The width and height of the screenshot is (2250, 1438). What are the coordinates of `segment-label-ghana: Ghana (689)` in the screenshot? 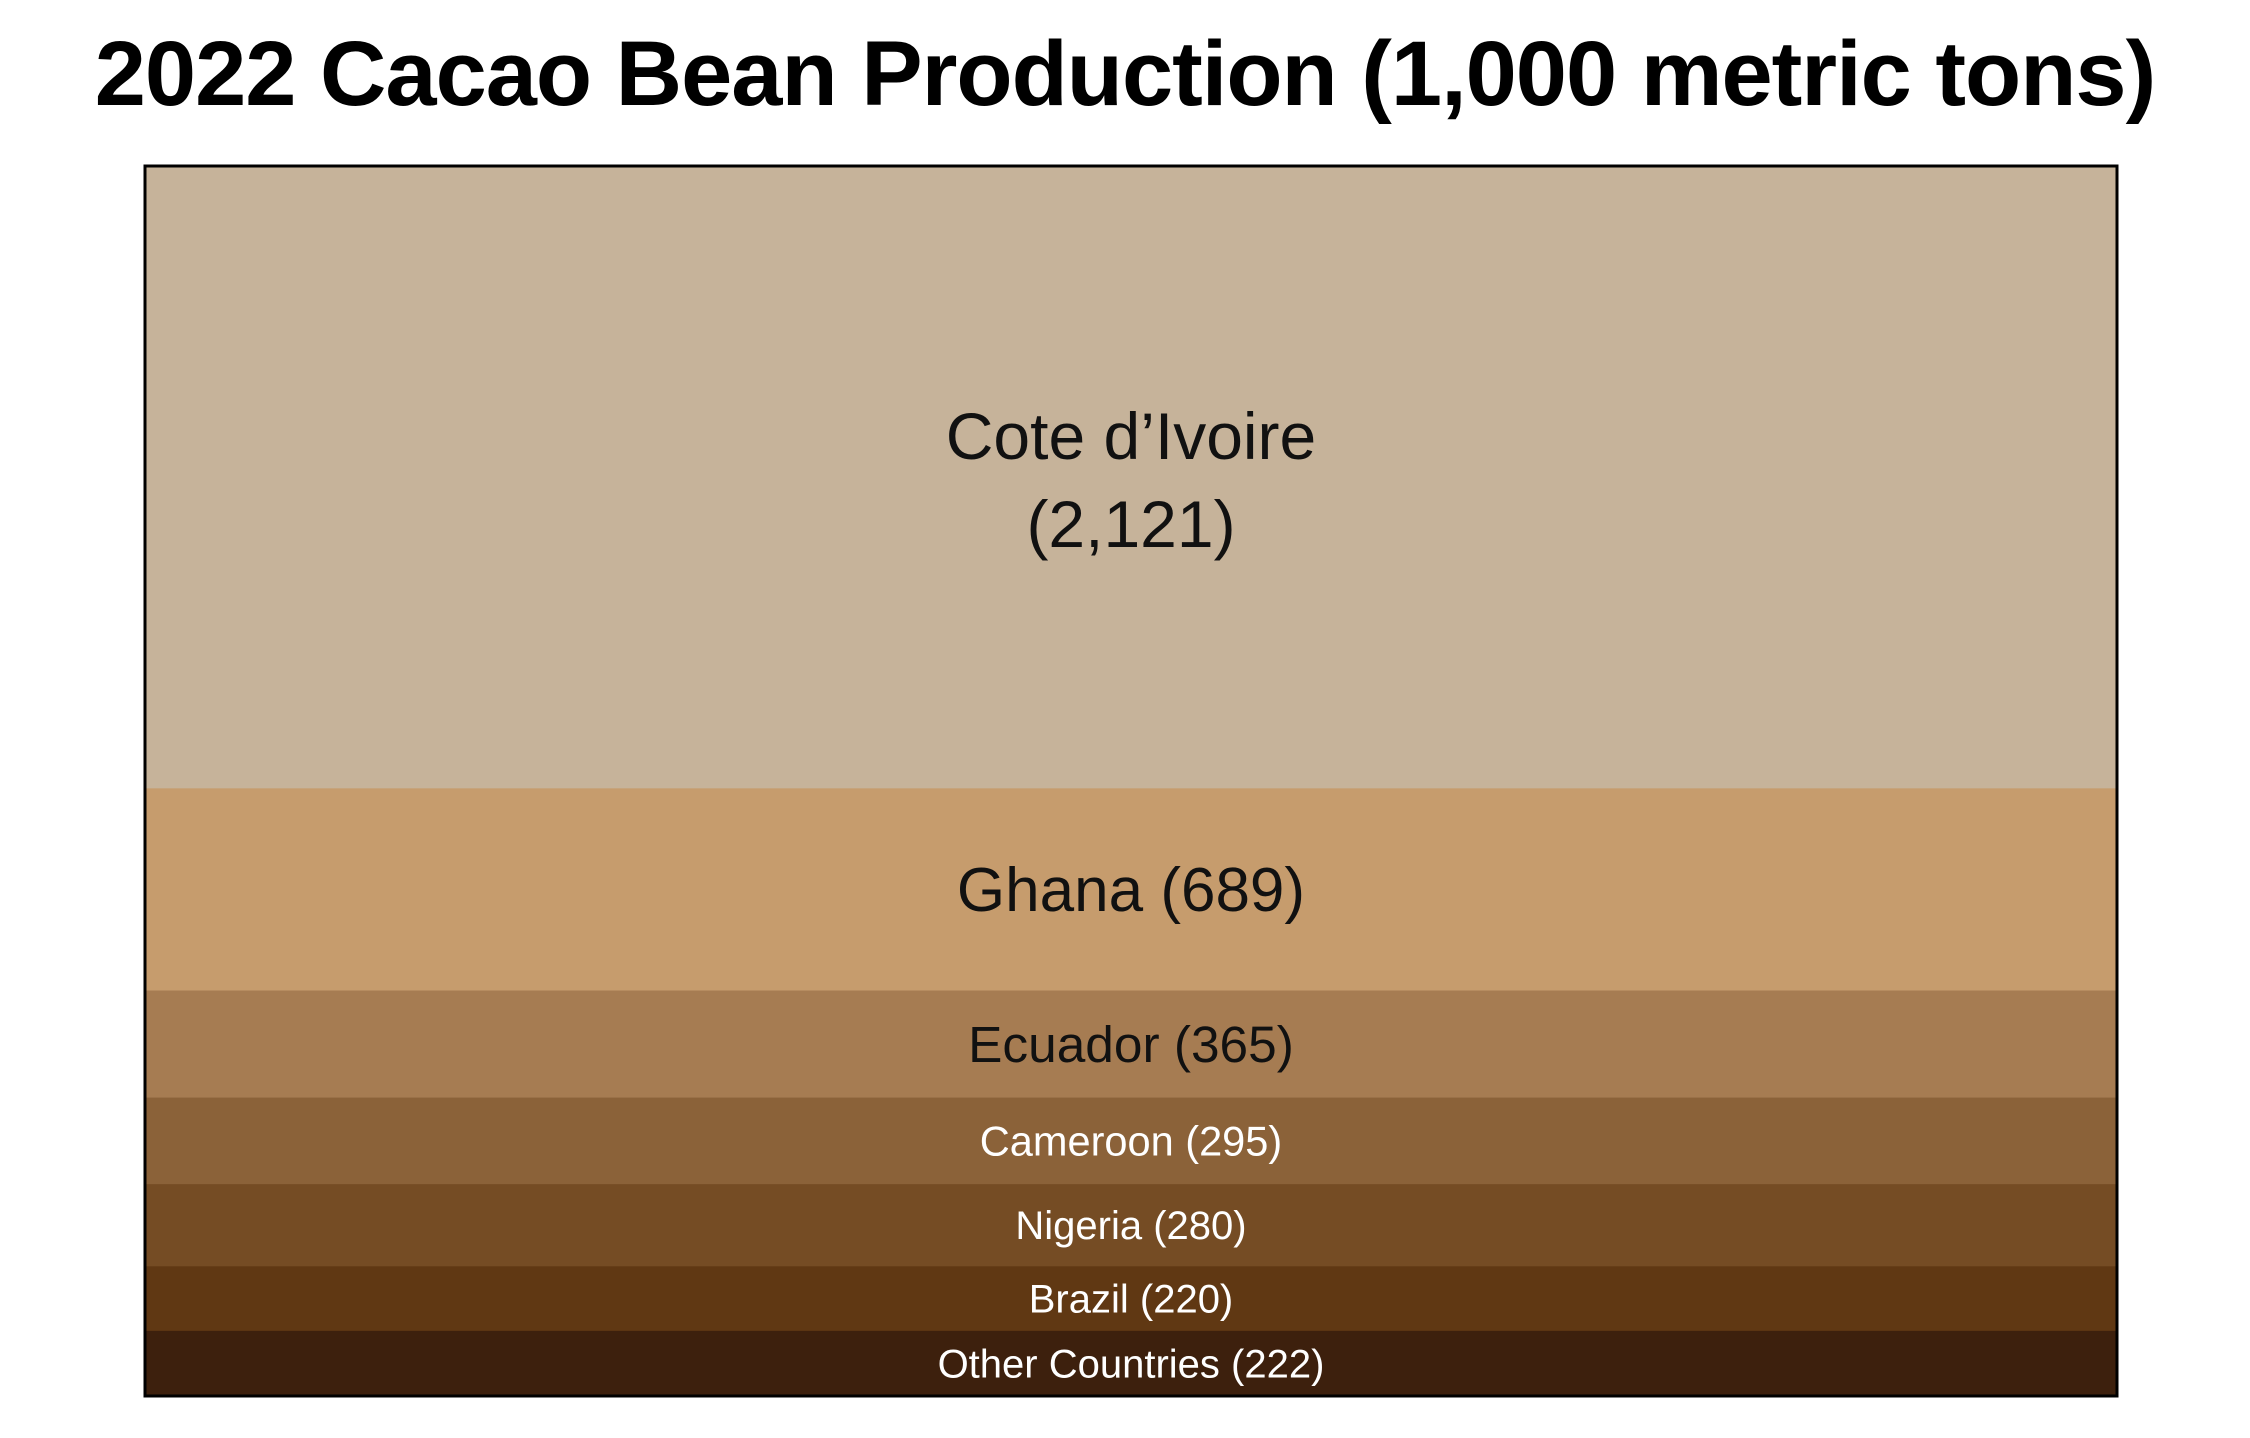 It's located at (1131, 890).